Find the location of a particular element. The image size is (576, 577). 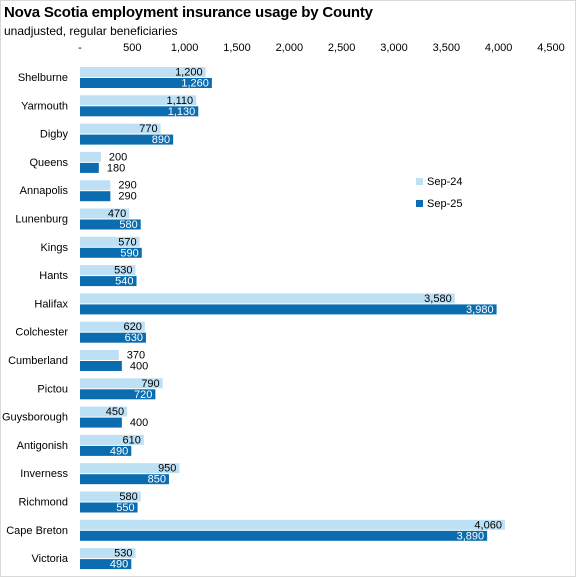

data-label: 3,980 is located at coordinates (480, 310).